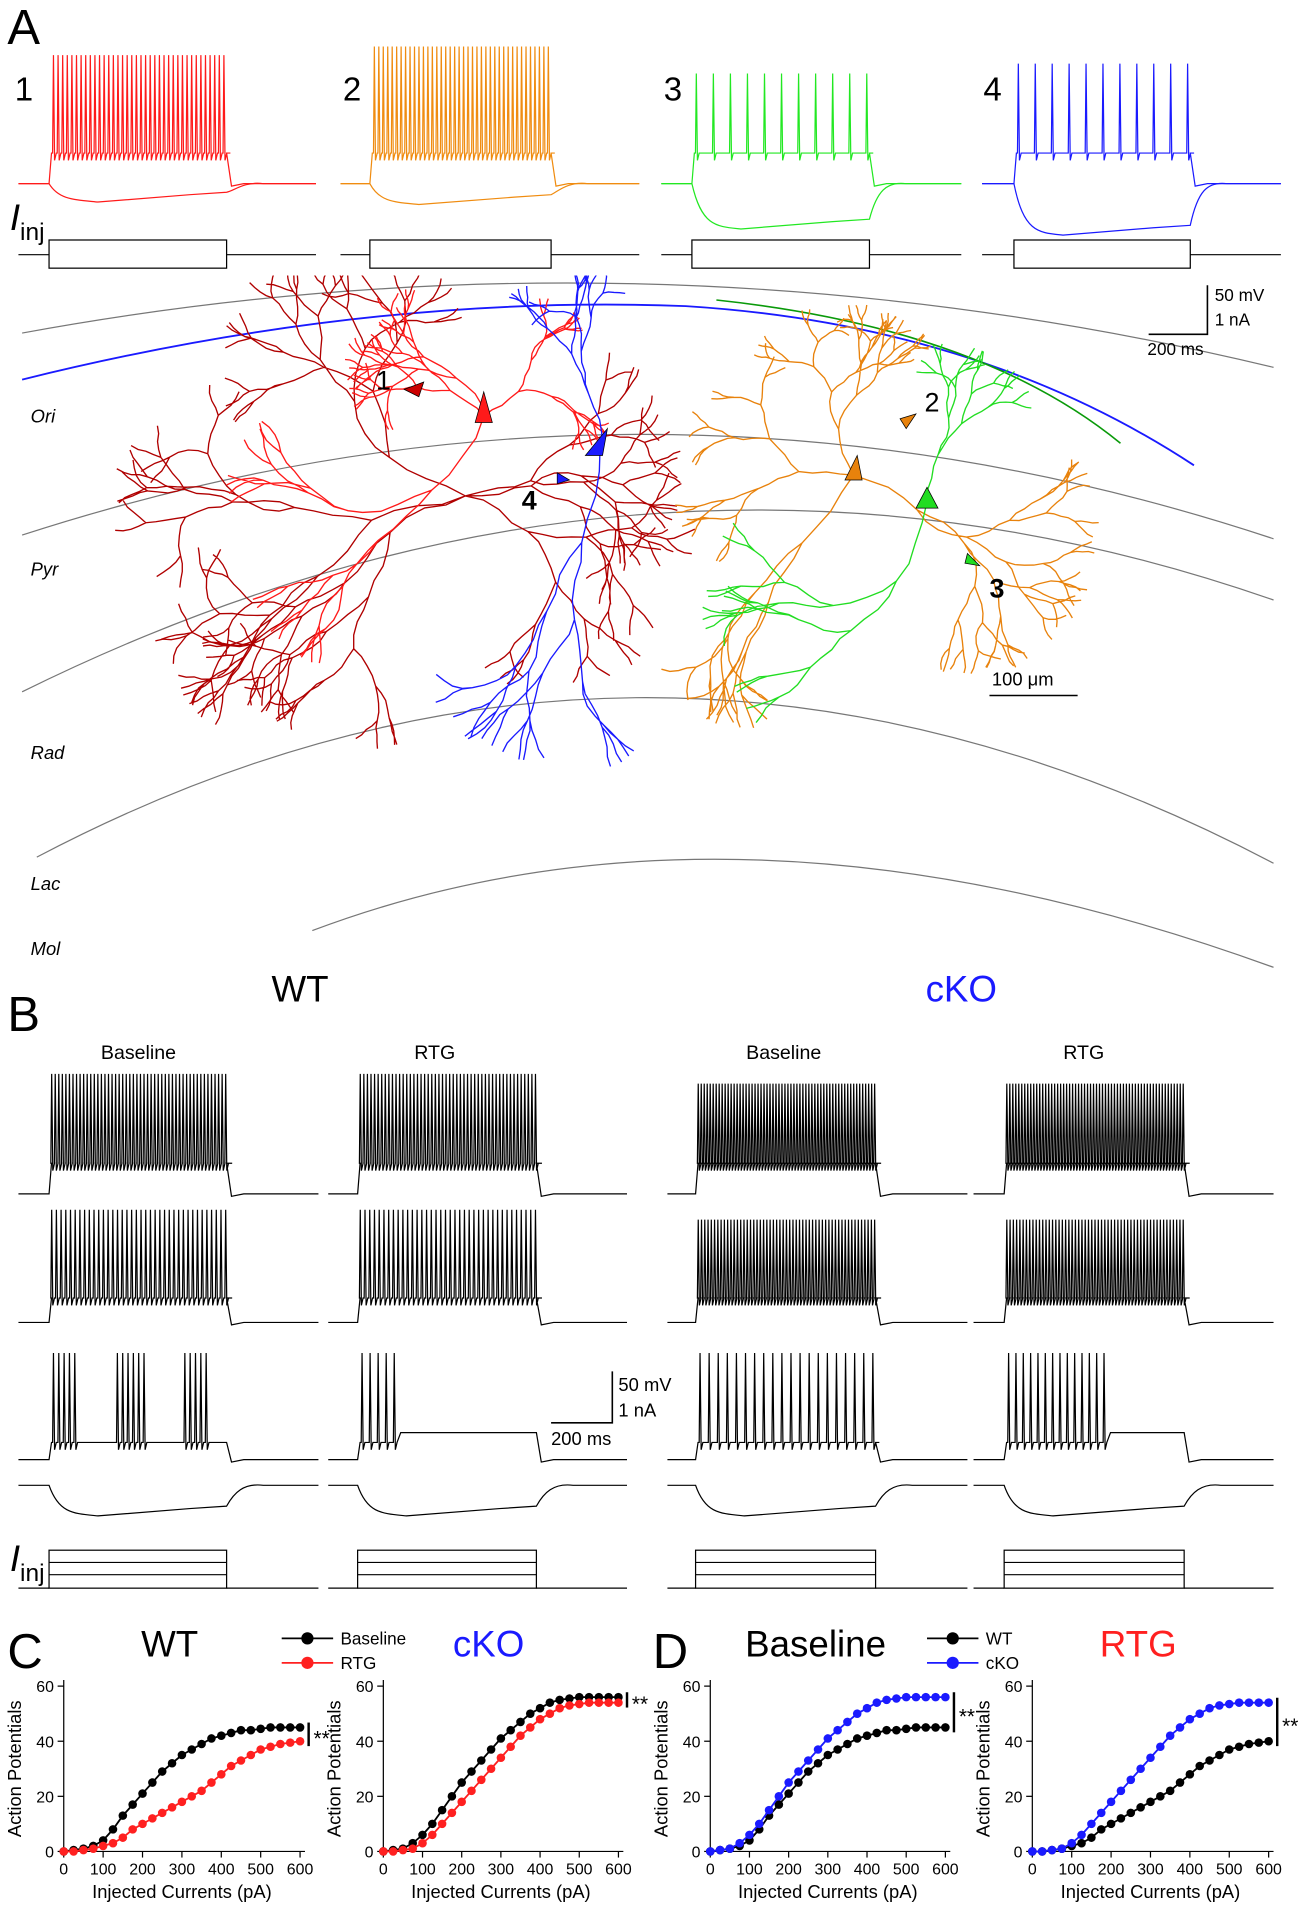 The height and width of the screenshot is (1920, 1303). What do you see at coordinates (48, 752) in the screenshot?
I see `layer-label: Rad` at bounding box center [48, 752].